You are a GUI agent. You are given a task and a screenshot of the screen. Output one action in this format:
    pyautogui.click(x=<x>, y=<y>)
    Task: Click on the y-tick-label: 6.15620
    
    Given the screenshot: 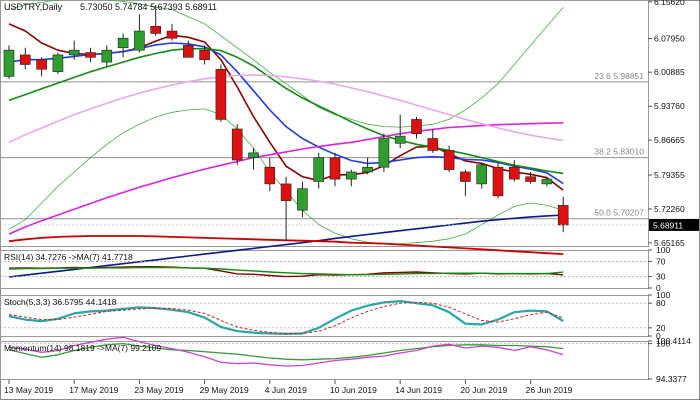 What is the action you would take?
    pyautogui.click(x=669, y=3)
    